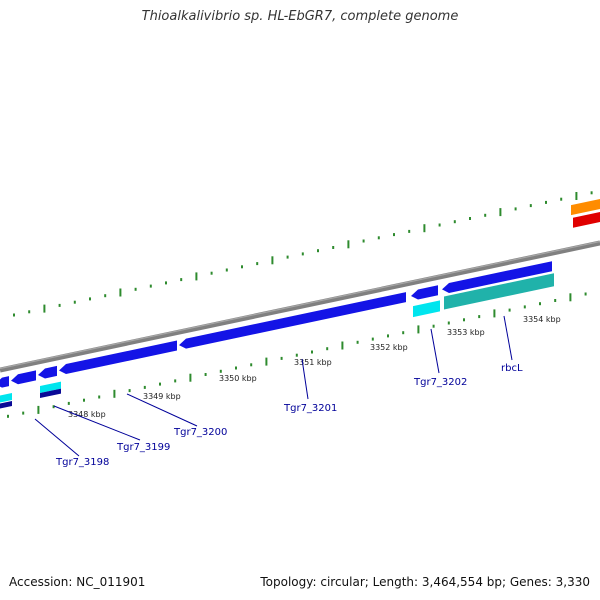  Describe the element at coordinates (200, 432) in the screenshot. I see `gene-label-tgr7-3200: Tgr7_3200` at that location.